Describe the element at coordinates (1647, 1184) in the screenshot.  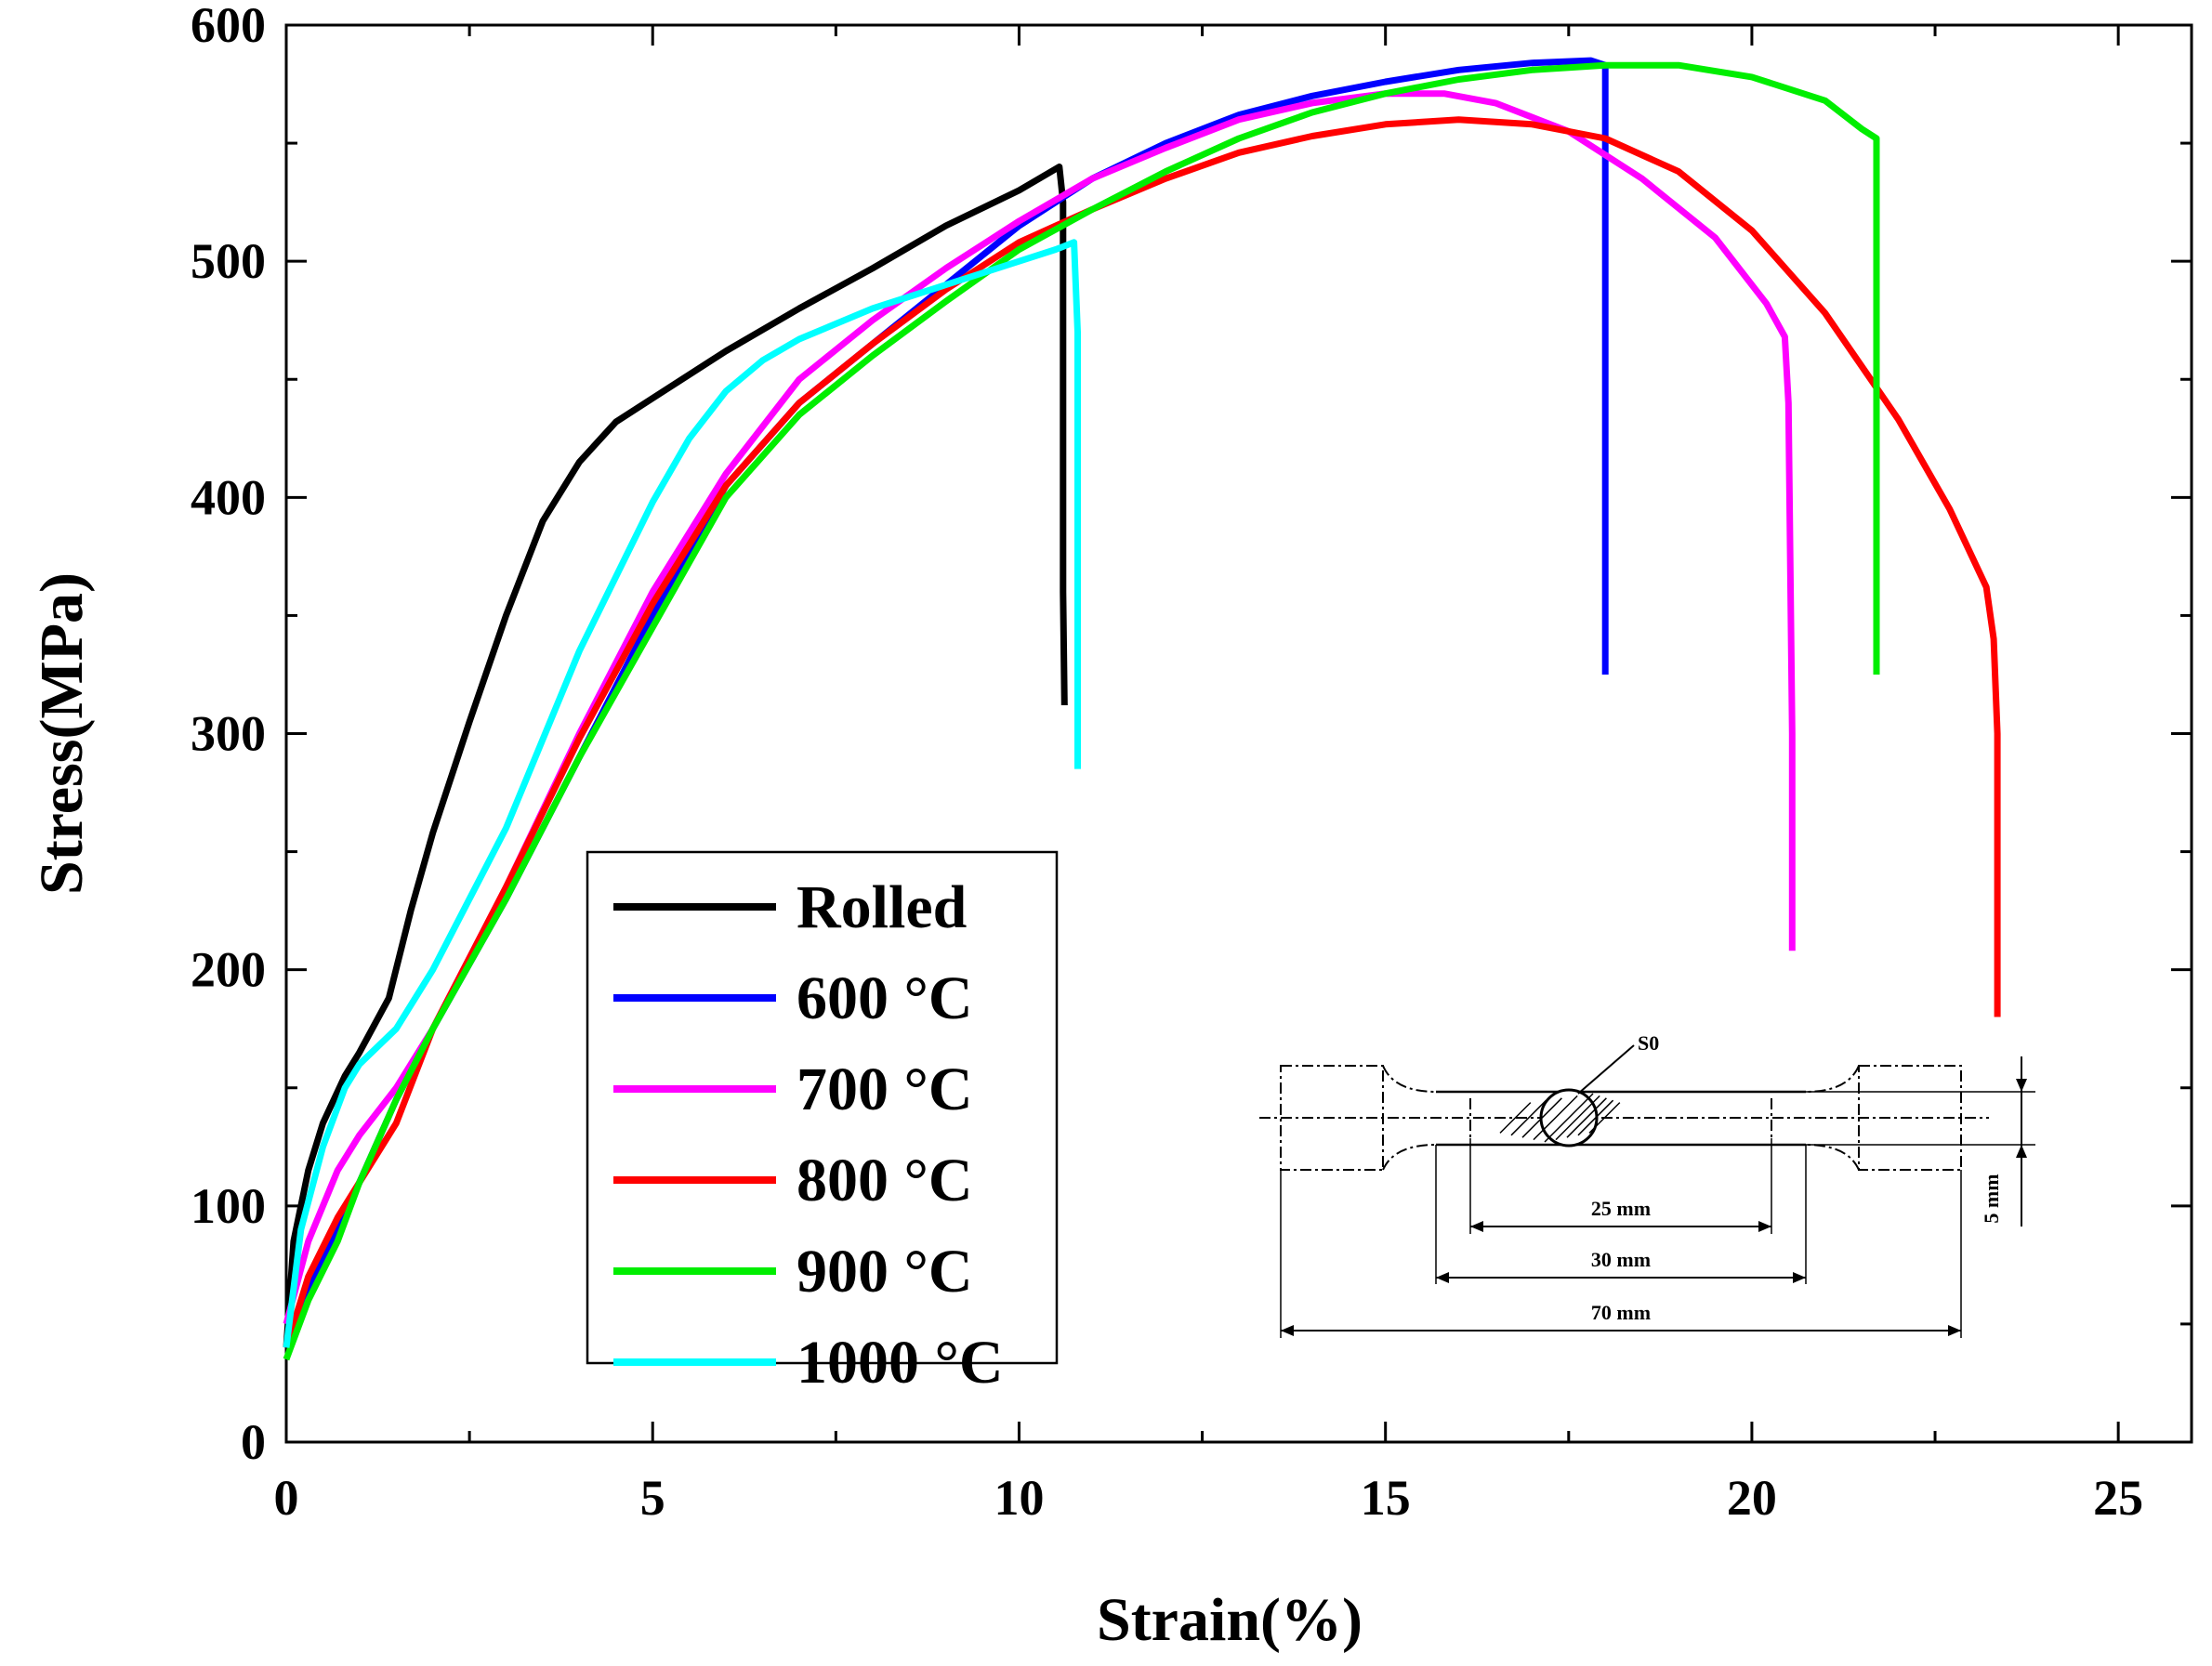
I see `specimen-diagram: S0 25 mm 30 mm 70 mm 5 mm` at that location.